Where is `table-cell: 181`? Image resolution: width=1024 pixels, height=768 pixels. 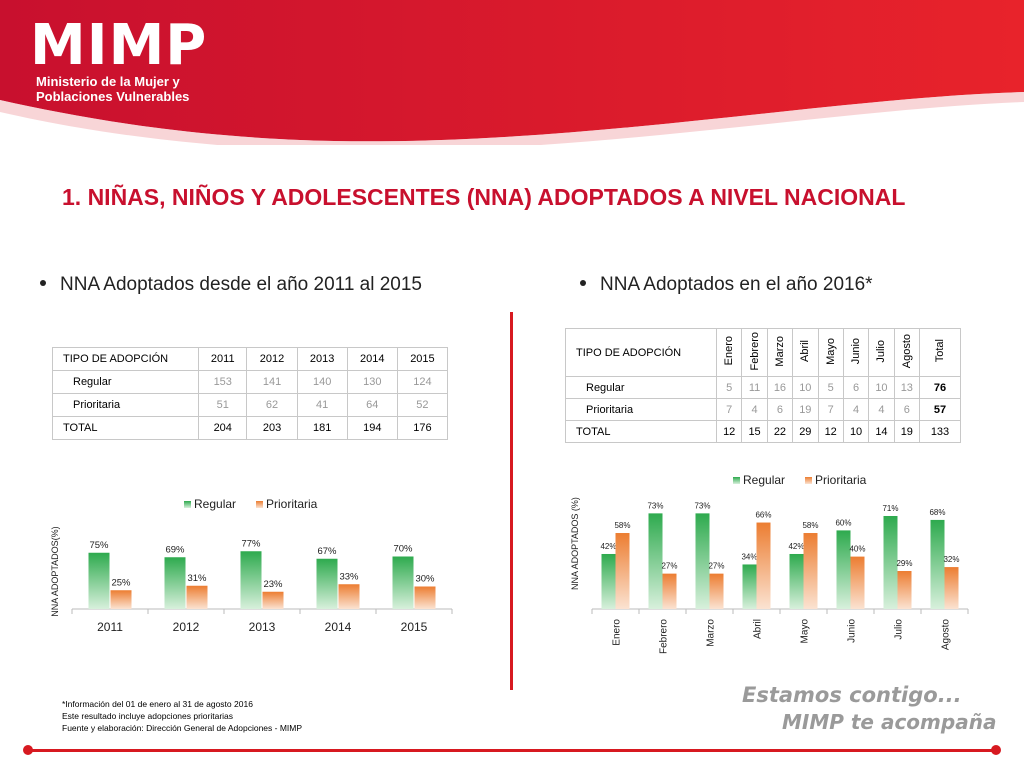
table-cell: 181 is located at coordinates (322, 428).